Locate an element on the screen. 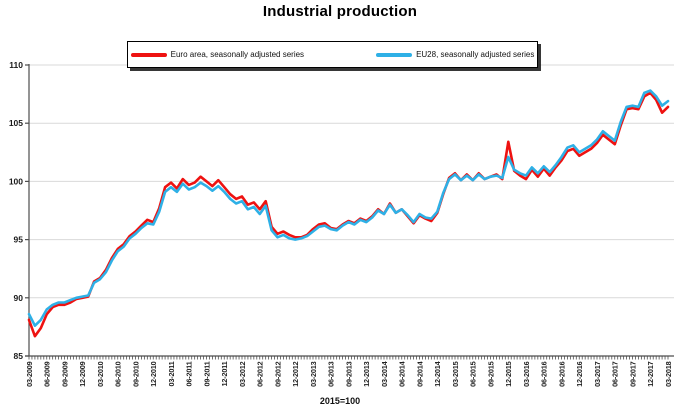  svg-text: 12-2016 is located at coordinates (579, 374).